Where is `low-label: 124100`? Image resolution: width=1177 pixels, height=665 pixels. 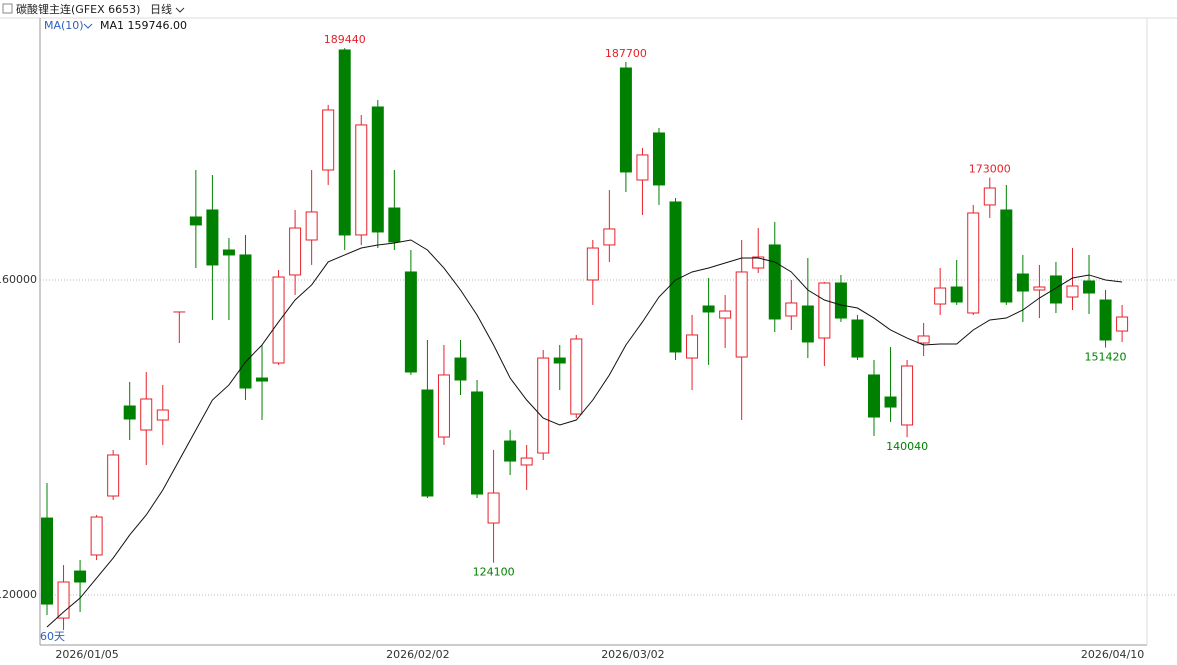
low-label: 124100 is located at coordinates (494, 572).